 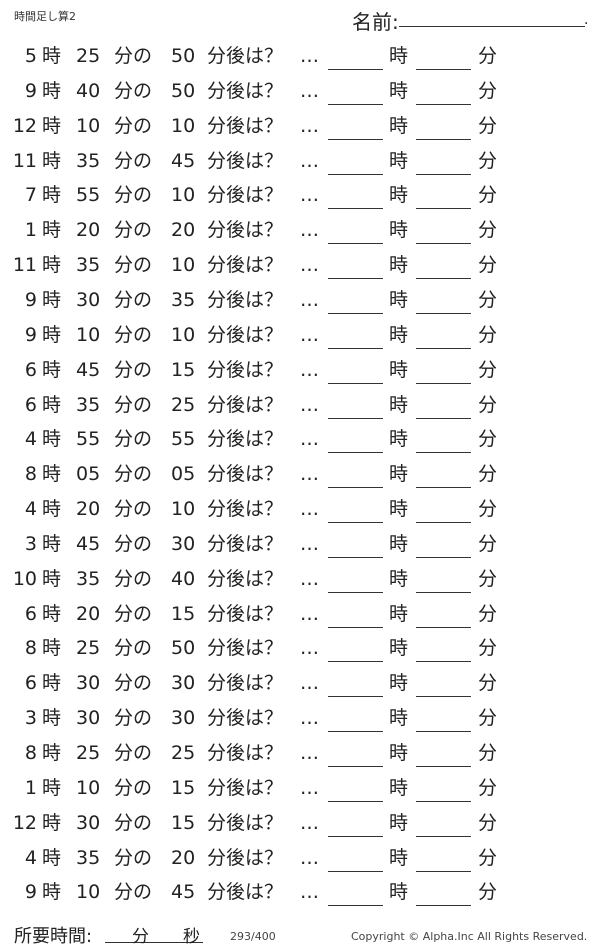 What do you see at coordinates (88, 265) in the screenshot?
I see `minute-value: 35` at bounding box center [88, 265].